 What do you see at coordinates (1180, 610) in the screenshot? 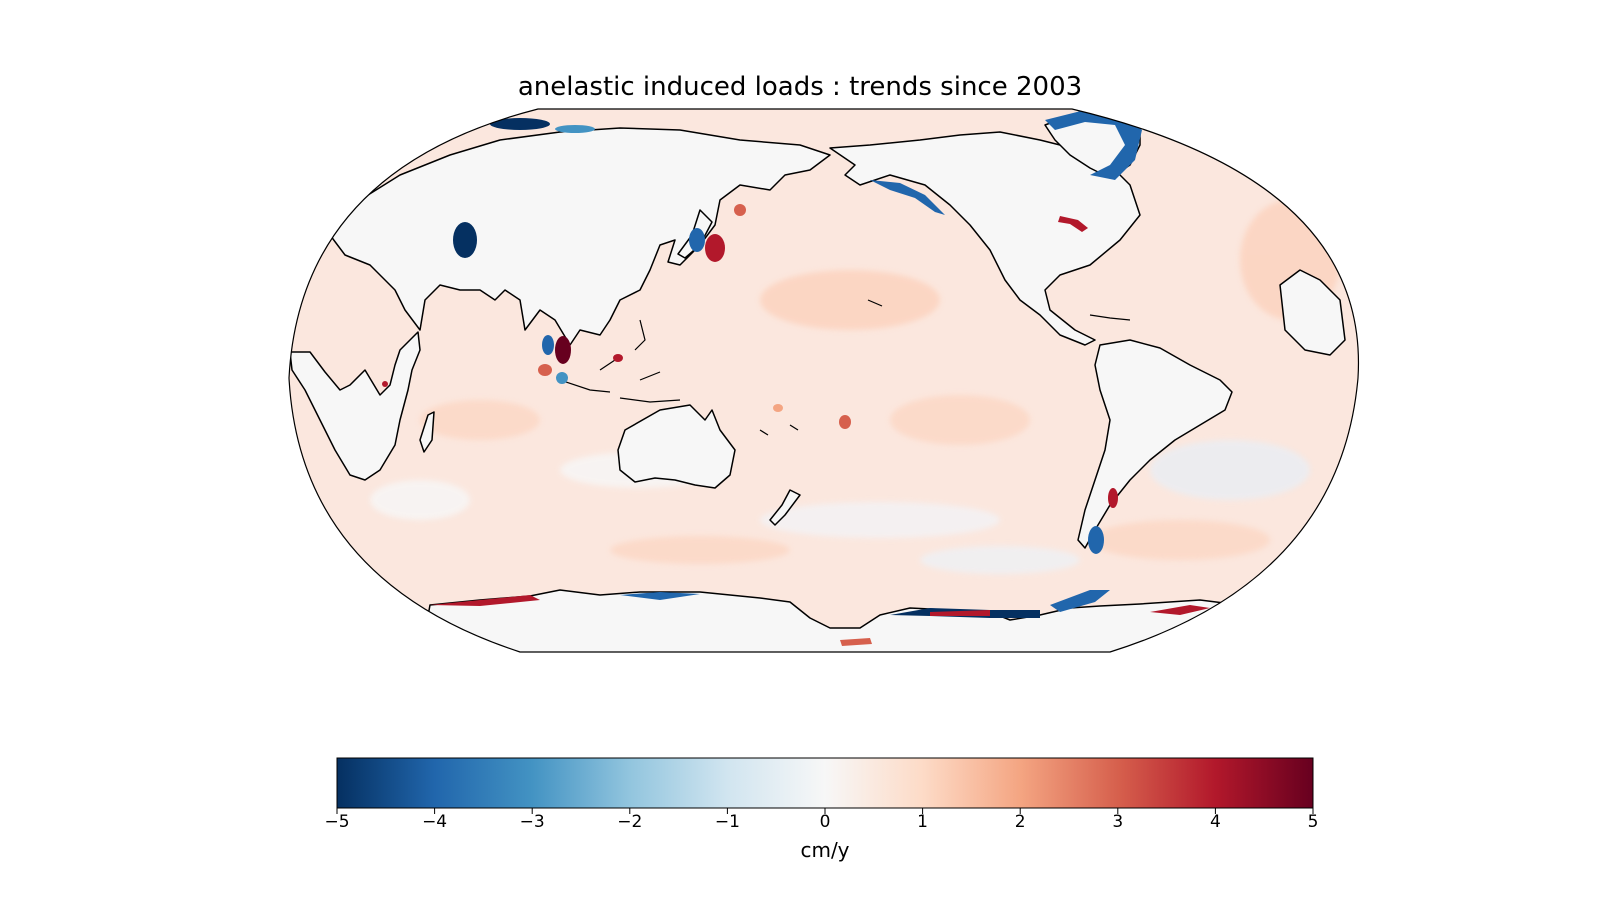
I see `weddell-anomaly` at bounding box center [1180, 610].